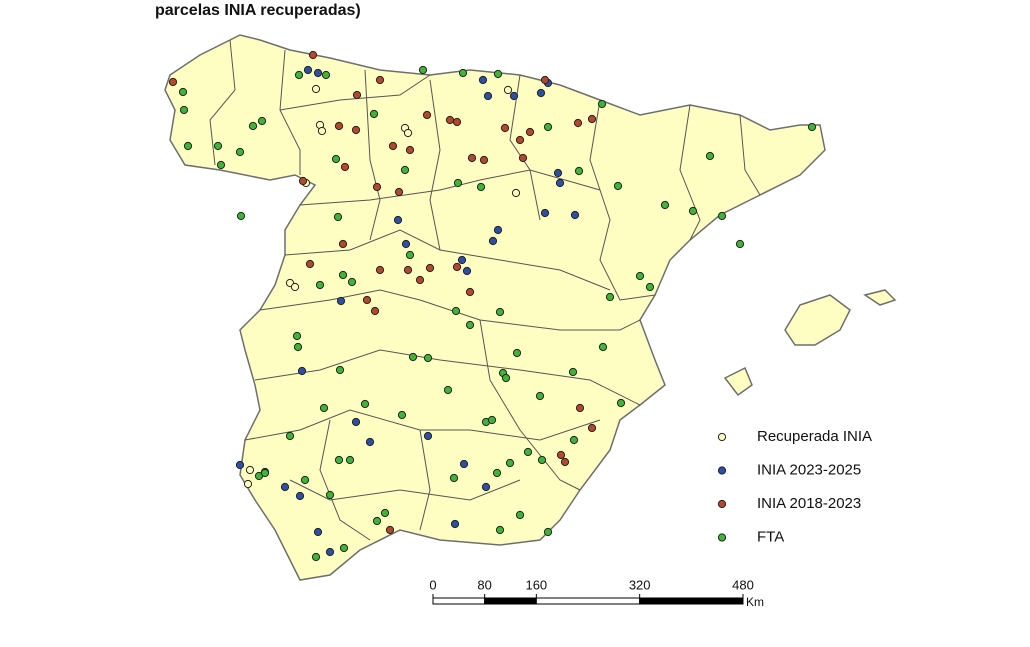 This screenshot has width=1030, height=647. What do you see at coordinates (432, 584) in the screenshot?
I see `scale-label: 0` at bounding box center [432, 584].